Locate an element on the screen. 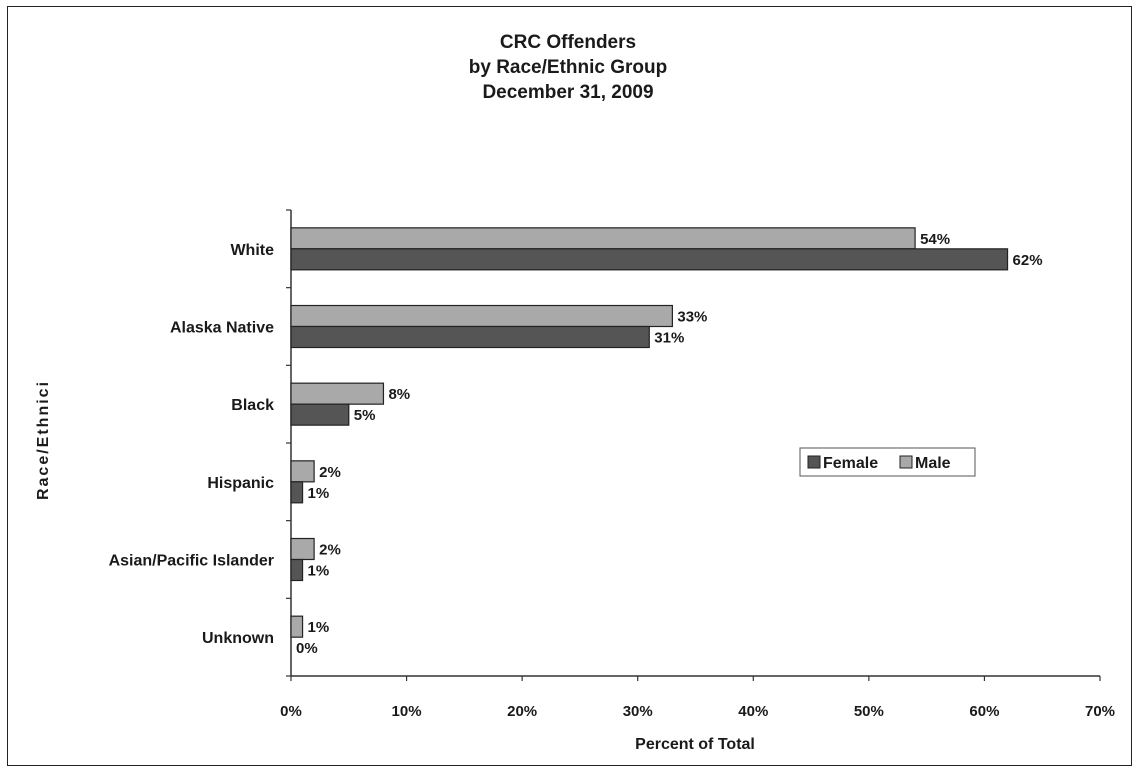 This screenshot has width=1136, height=774. y-axis-title: Race/Ethnici is located at coordinates (43, 440).